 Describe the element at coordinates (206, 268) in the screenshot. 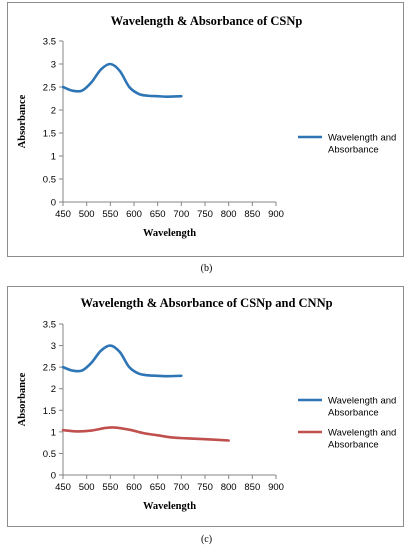

I see `panel-label-b: (b)` at that location.